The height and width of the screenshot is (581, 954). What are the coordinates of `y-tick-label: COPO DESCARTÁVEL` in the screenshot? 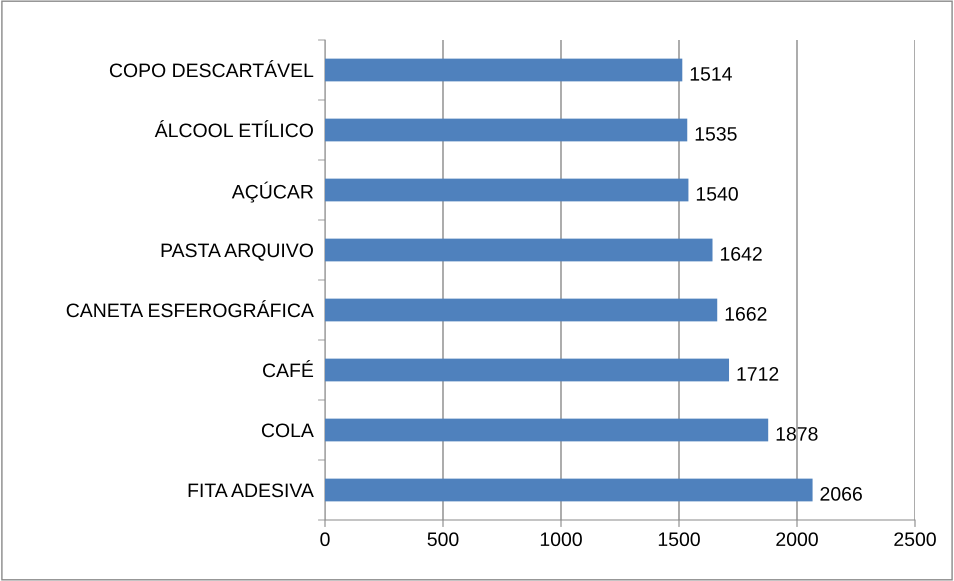 It's located at (212, 69).